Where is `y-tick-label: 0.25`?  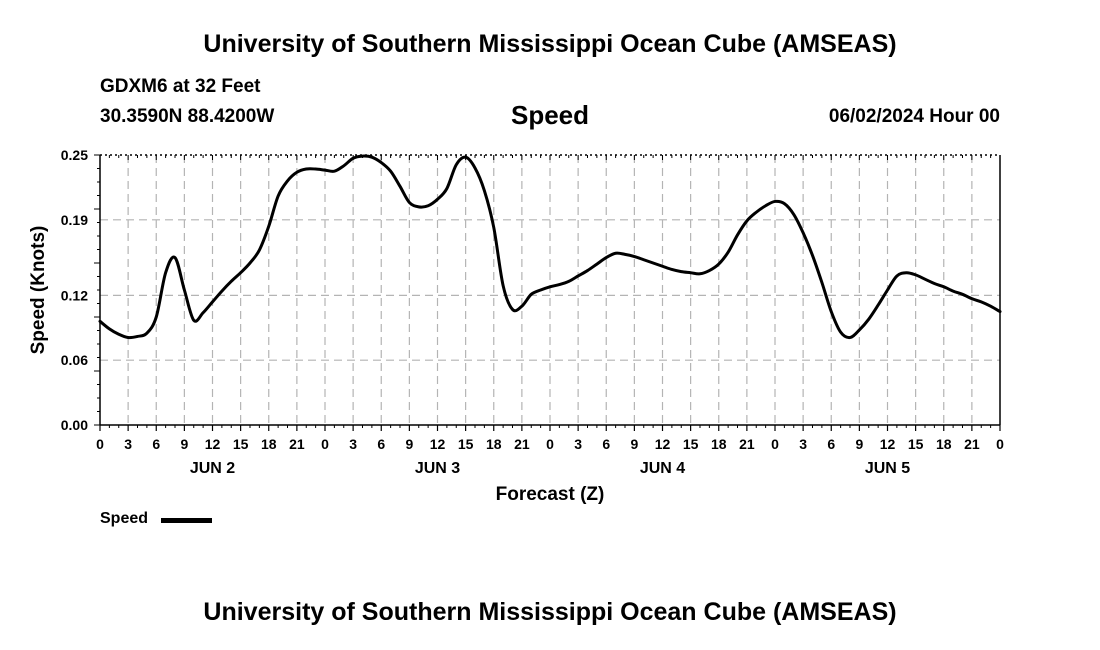
y-tick-label: 0.25 is located at coordinates (74, 155).